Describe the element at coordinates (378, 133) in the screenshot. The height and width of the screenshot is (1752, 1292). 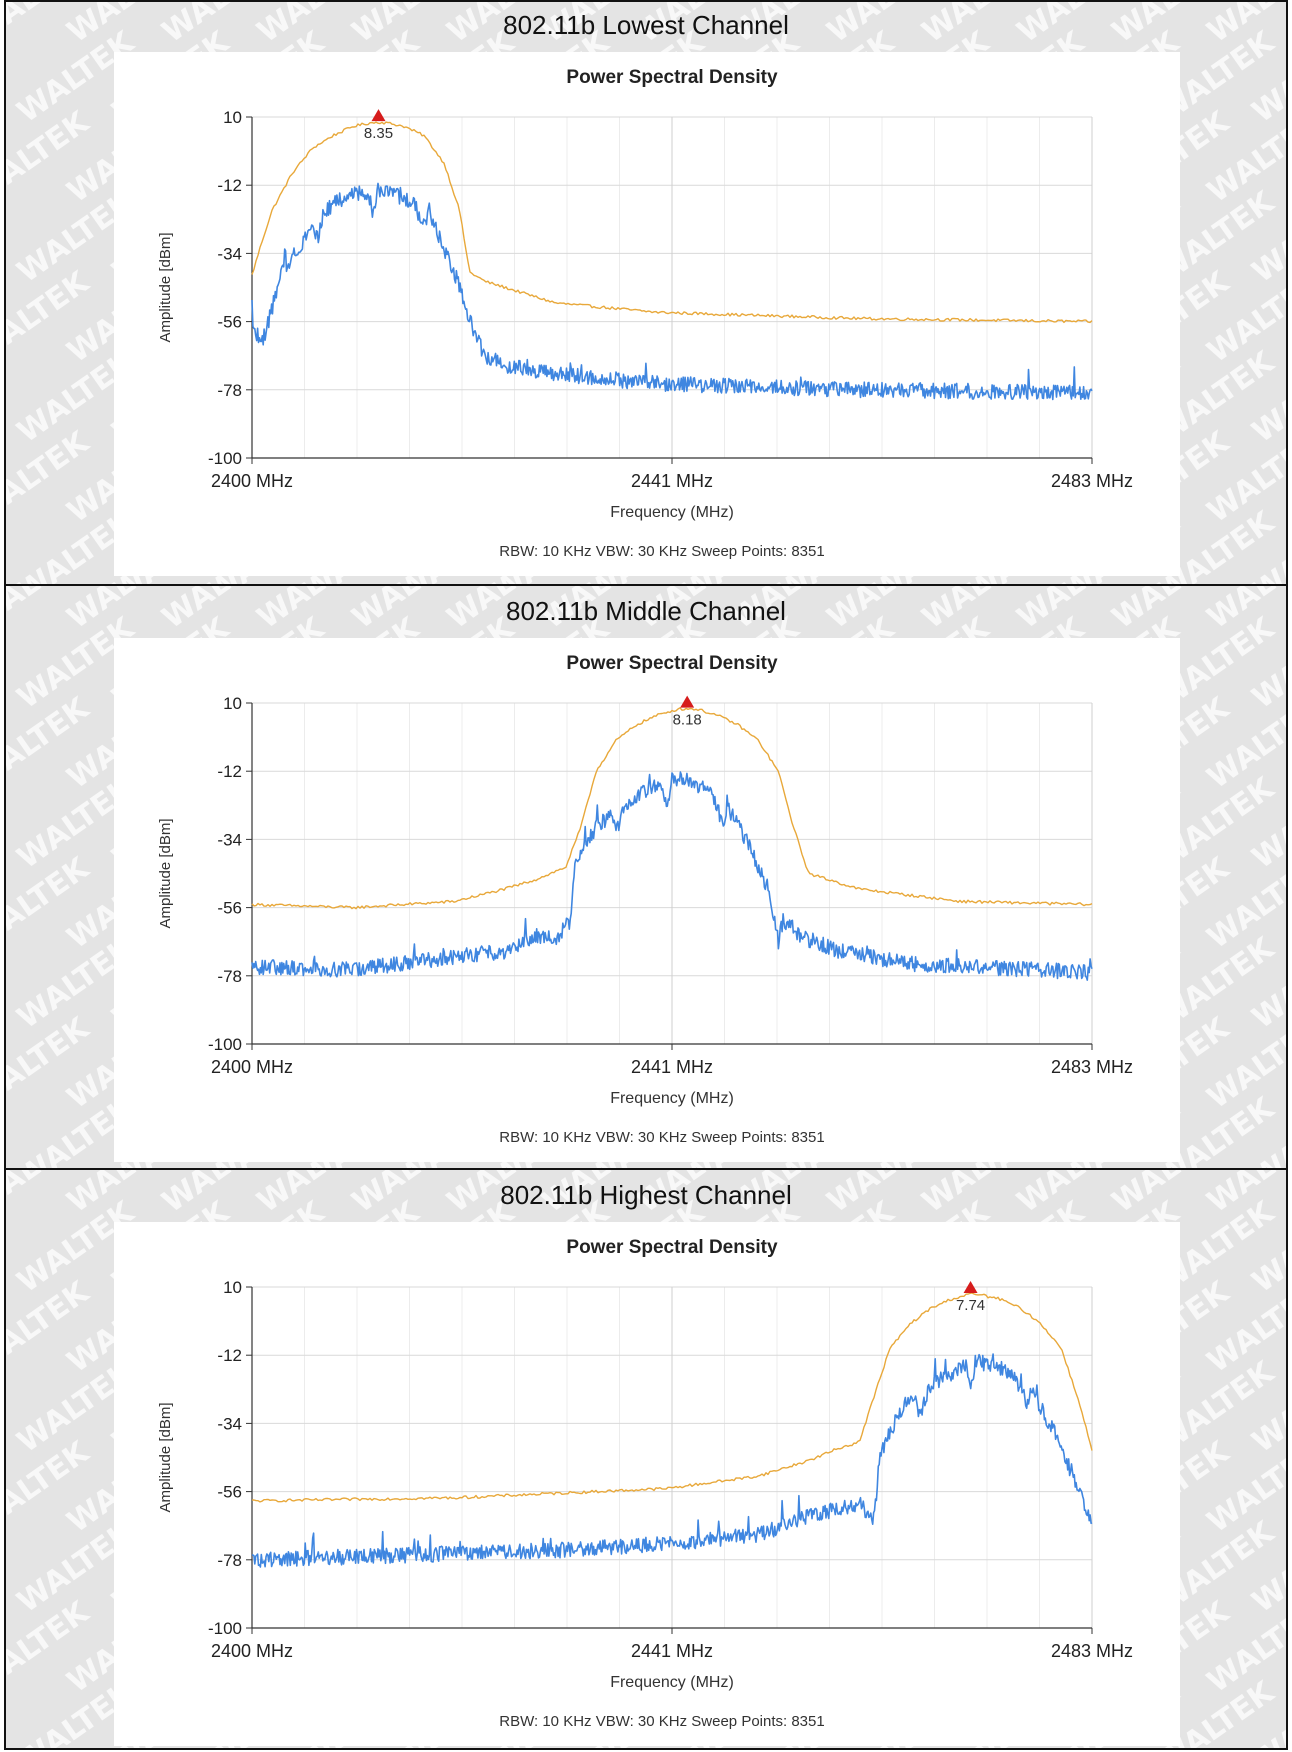
I see `peak-marker-label: 8.35` at that location.